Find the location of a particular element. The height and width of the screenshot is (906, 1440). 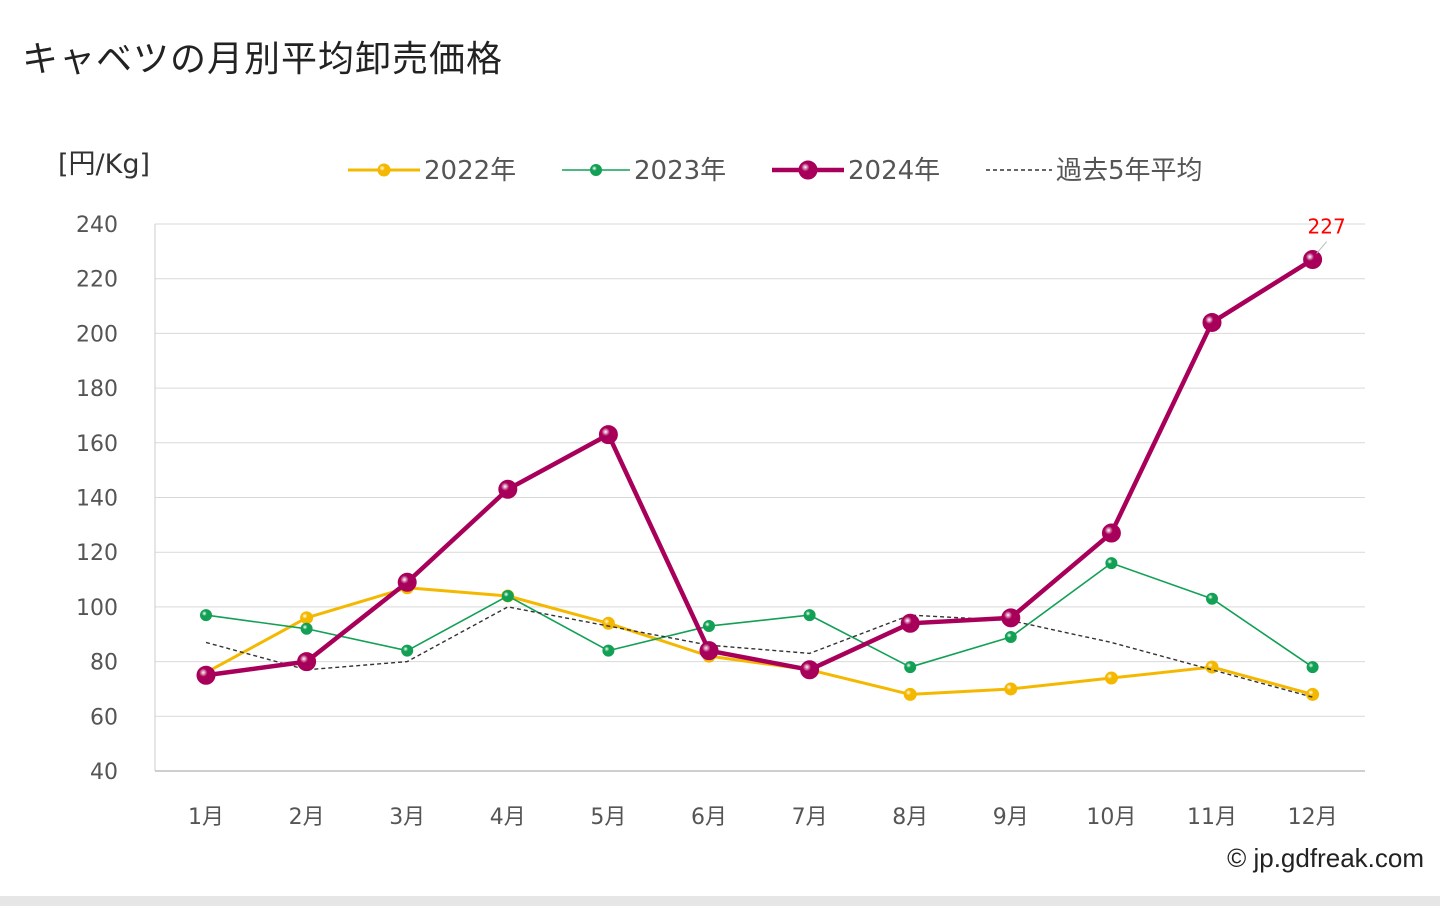

legend: 2022年 2023年 2024年 過去5年平均 is located at coordinates (775, 171).